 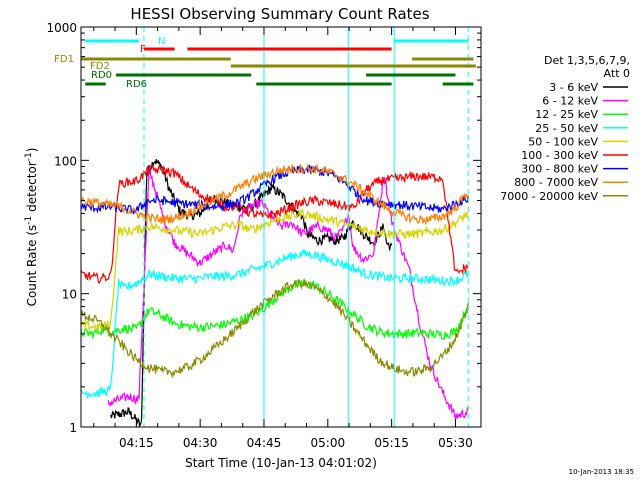 I want to click on x-tick-label: 04:30, so click(x=200, y=443).